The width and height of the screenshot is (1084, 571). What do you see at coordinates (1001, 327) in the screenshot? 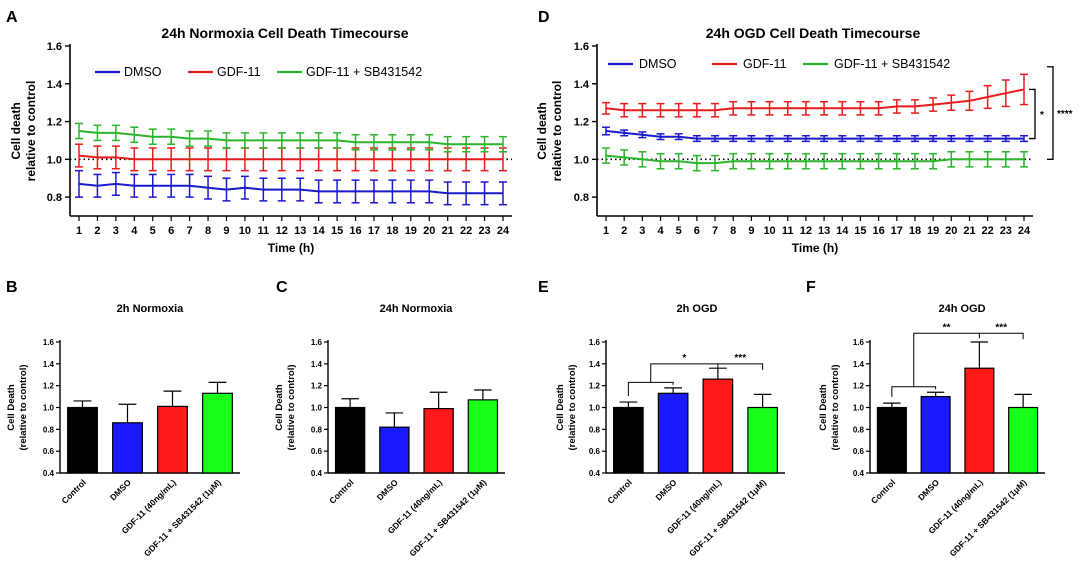
I see `significance-label: ***` at bounding box center [1001, 327].